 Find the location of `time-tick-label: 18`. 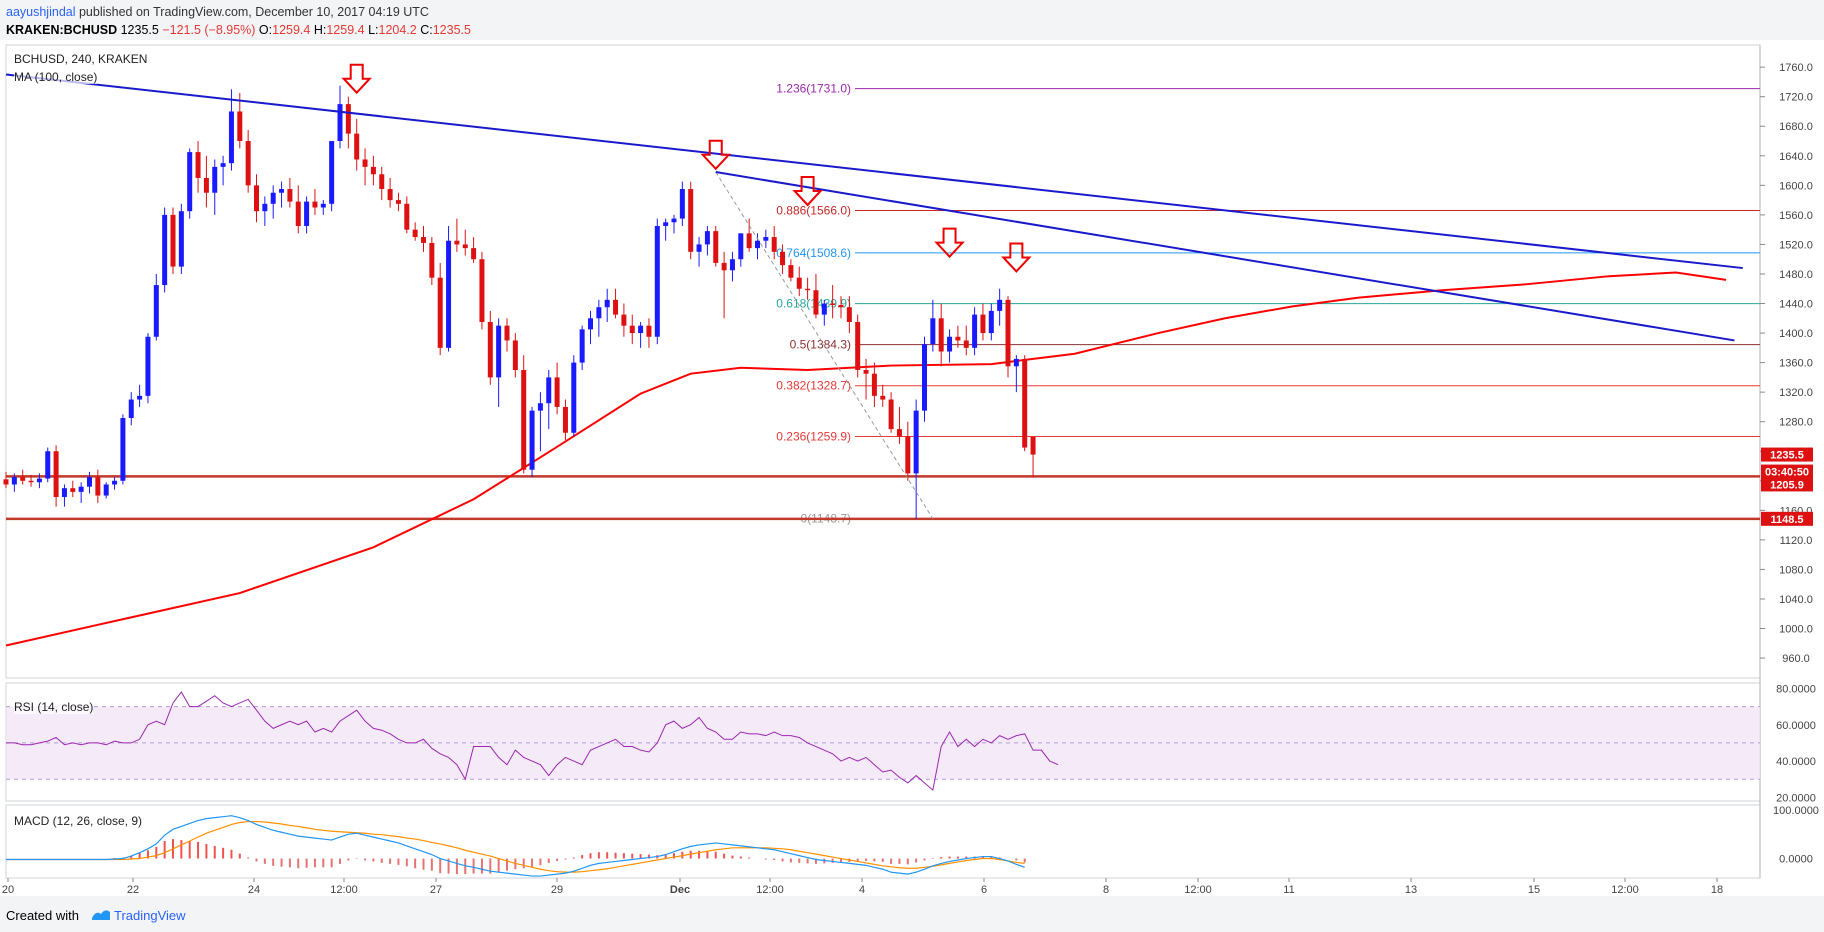

time-tick-label: 18 is located at coordinates (1717, 890).